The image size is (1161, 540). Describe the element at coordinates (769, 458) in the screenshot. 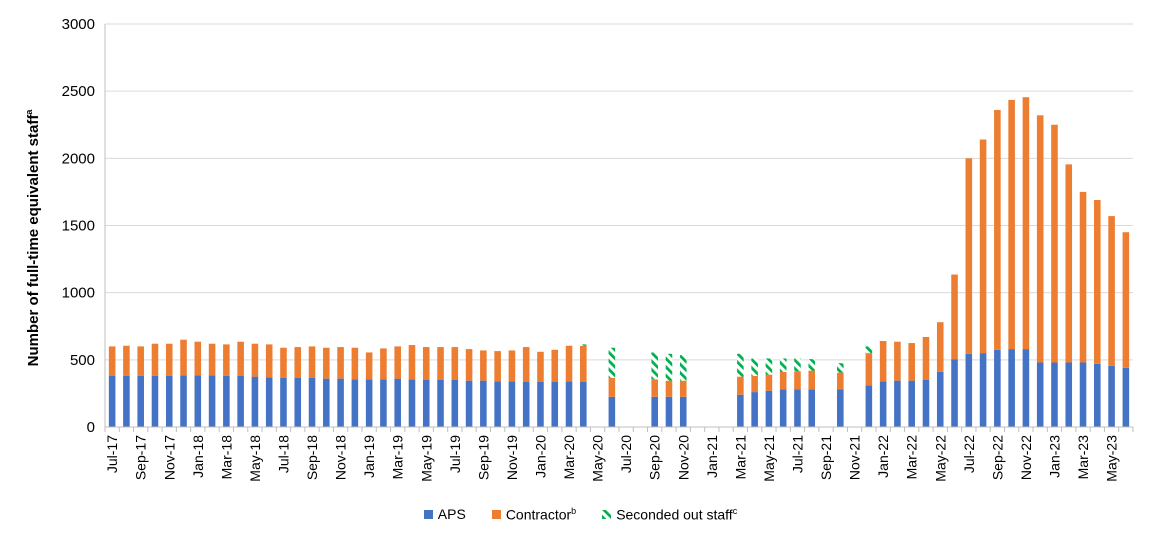

I see `x-tick-label: May-21` at that location.